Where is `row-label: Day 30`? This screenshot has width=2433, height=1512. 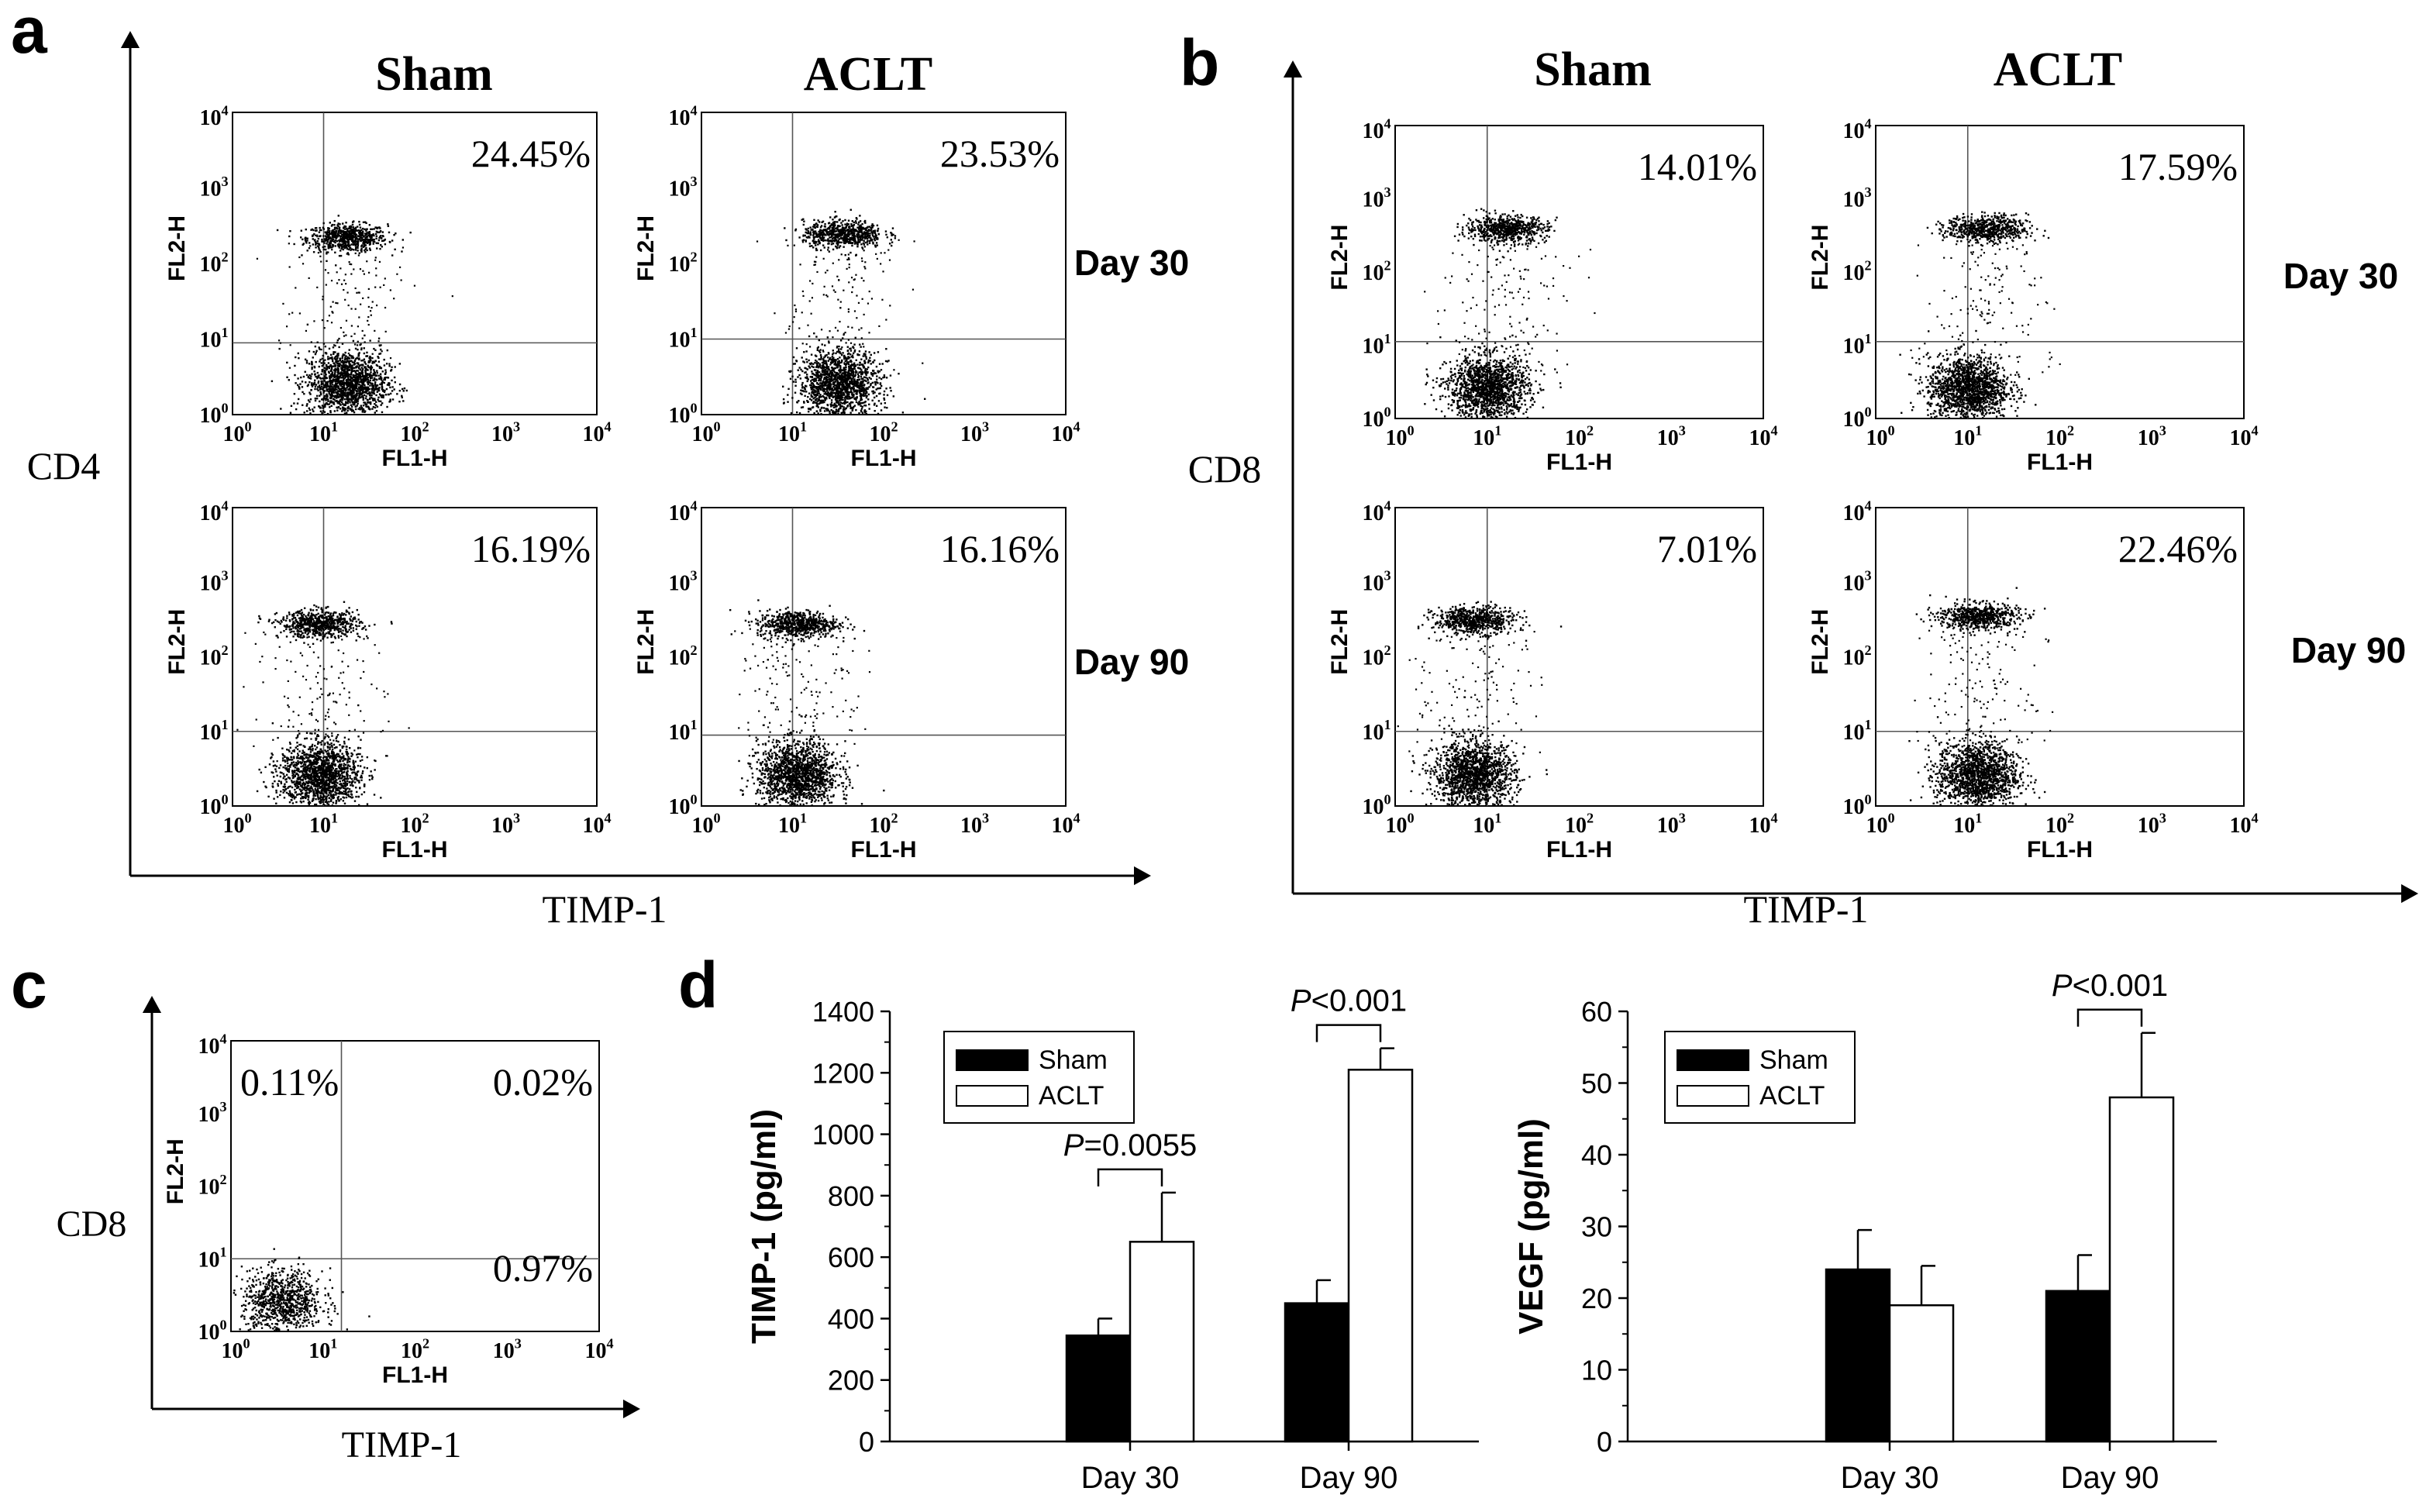 row-label: Day 30 is located at coordinates (2340, 276).